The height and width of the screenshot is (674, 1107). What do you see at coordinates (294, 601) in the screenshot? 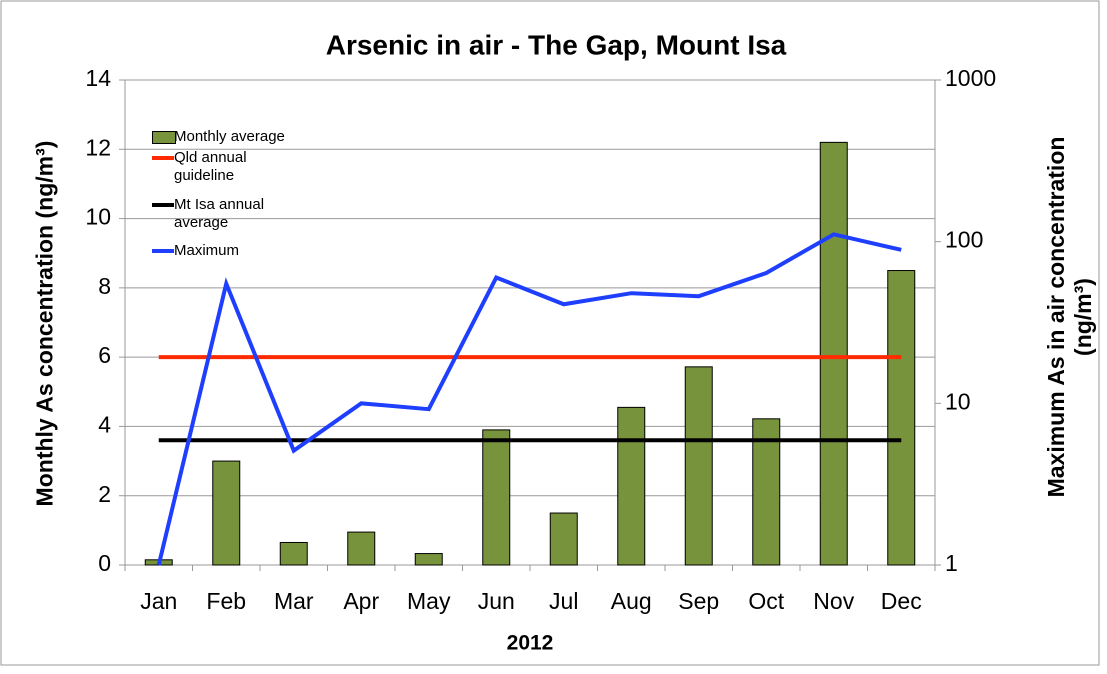
I see `x-tick-label: Mar` at bounding box center [294, 601].